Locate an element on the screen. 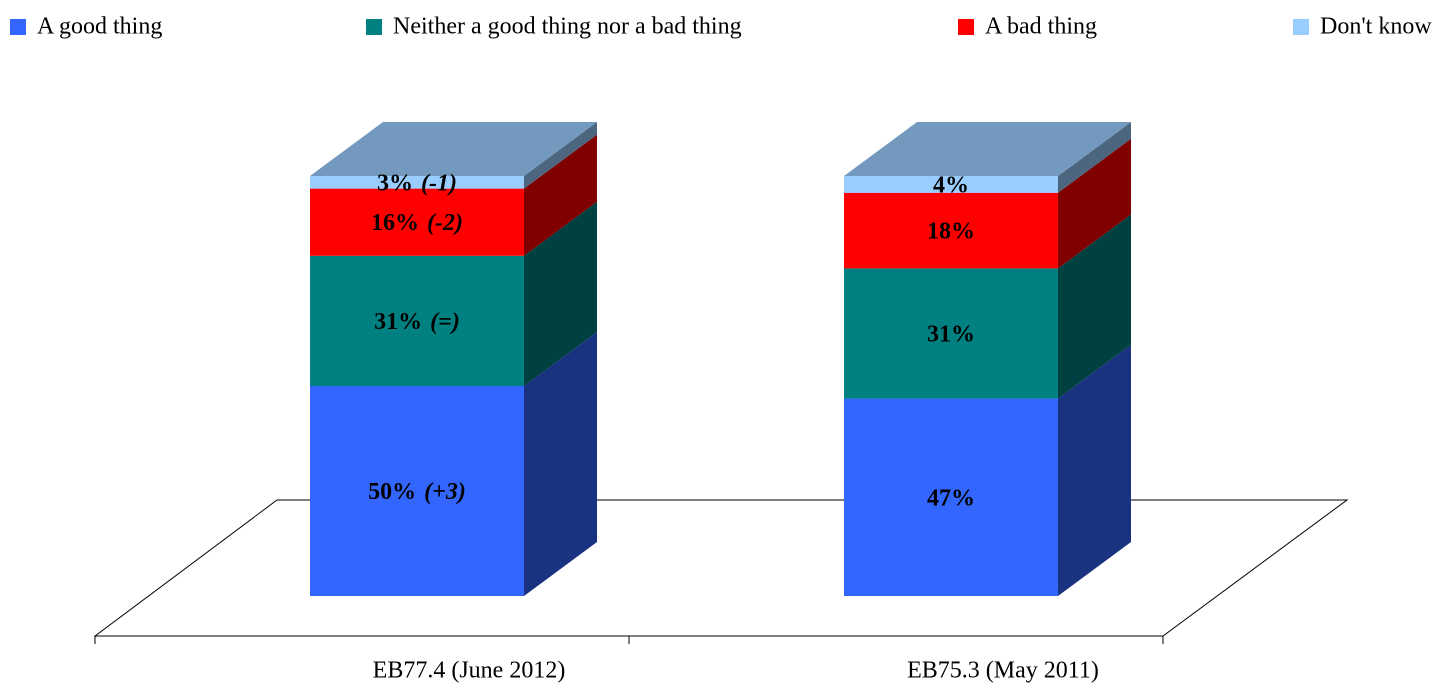 The height and width of the screenshot is (689, 1438). x-tick-label: EB75.3 (May 2011) is located at coordinates (1003, 671).